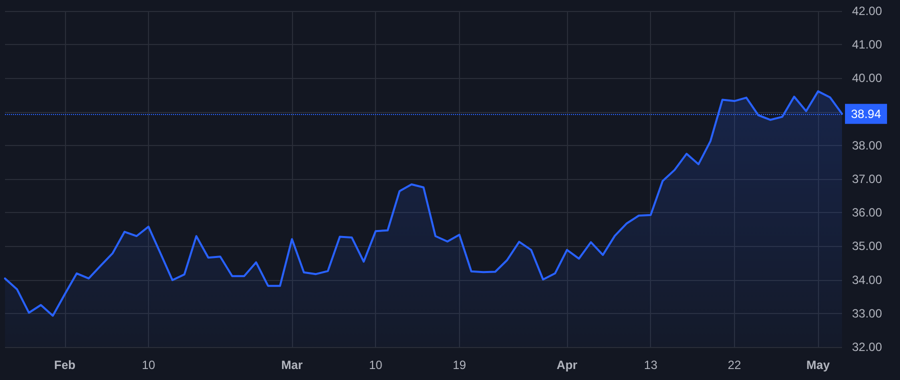  I want to click on y-tick-label: 35.00, so click(867, 246).